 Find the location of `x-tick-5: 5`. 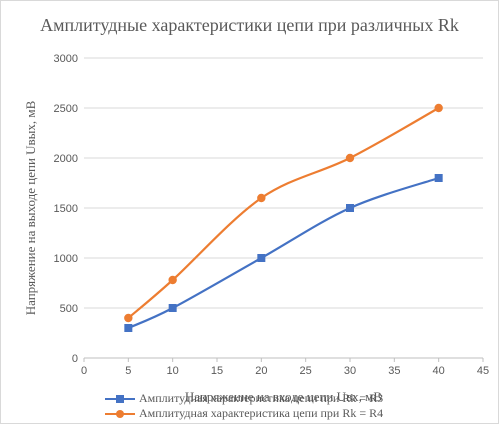

x-tick-5: 5 is located at coordinates (128, 371).